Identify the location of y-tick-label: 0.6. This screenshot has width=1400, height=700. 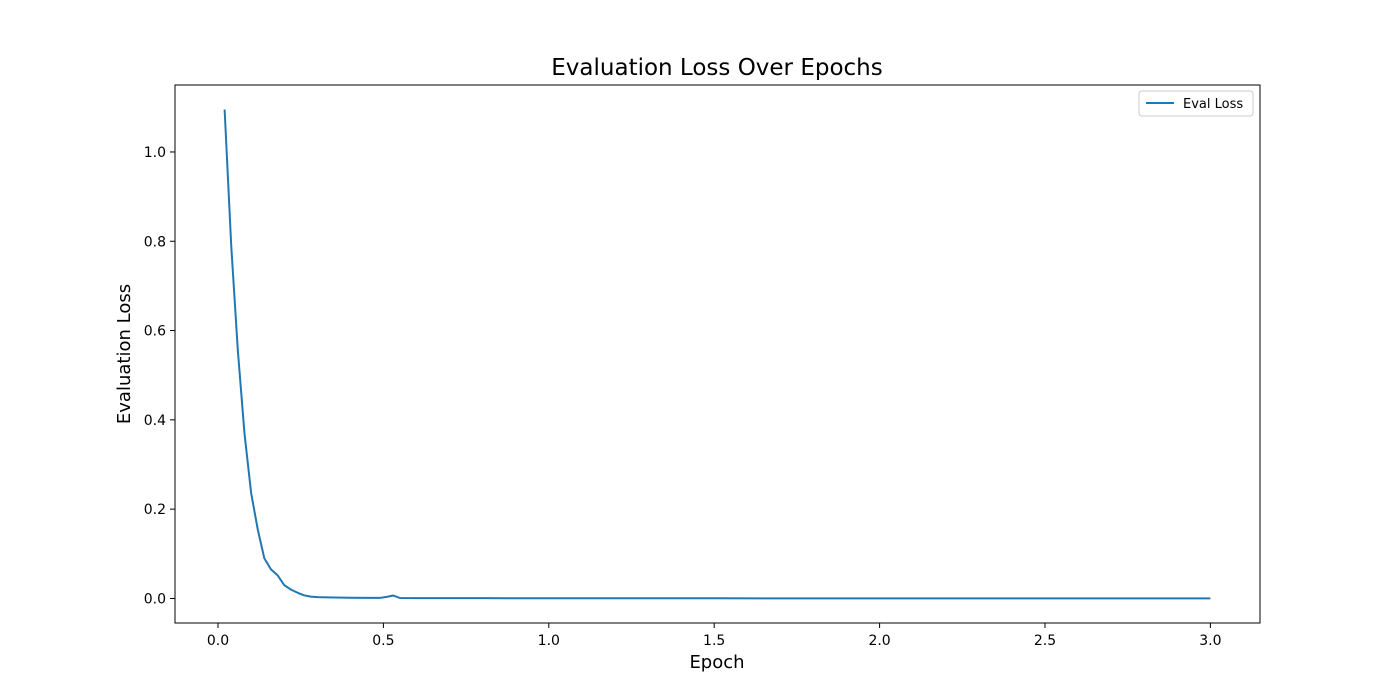
(155, 332).